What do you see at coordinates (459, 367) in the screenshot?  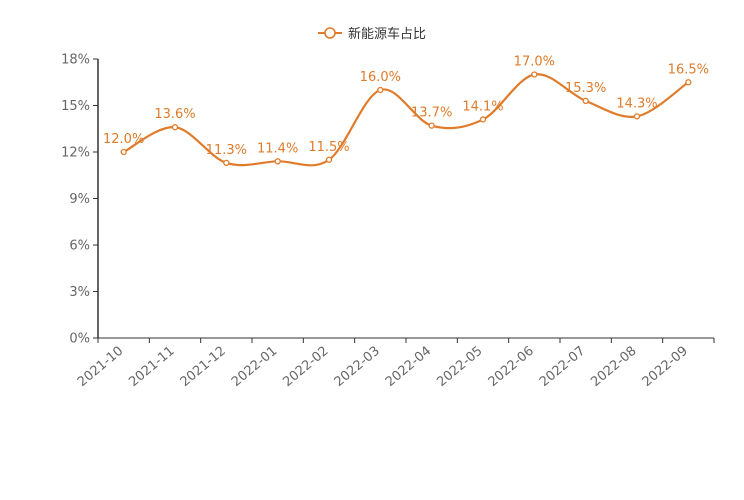 I see `x-tick-label: 2022-05` at bounding box center [459, 367].